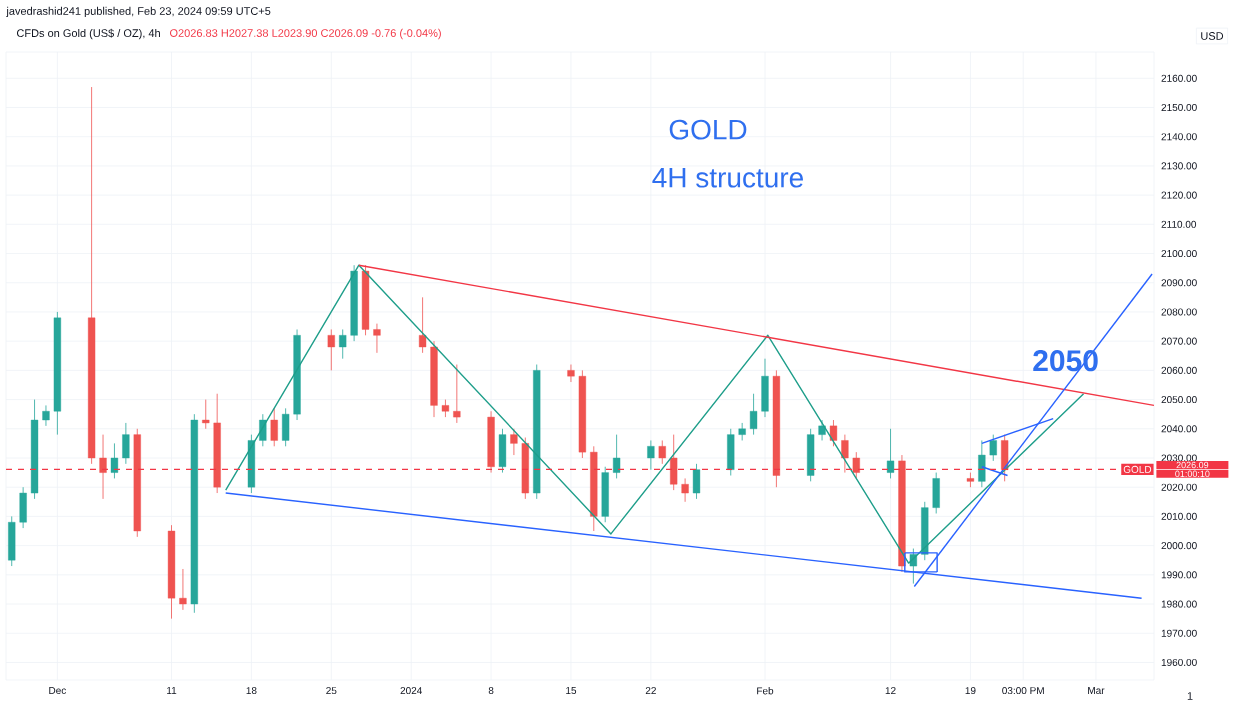 The width and height of the screenshot is (1250, 728). What do you see at coordinates (708, 129) in the screenshot?
I see `text: GOLD` at bounding box center [708, 129].